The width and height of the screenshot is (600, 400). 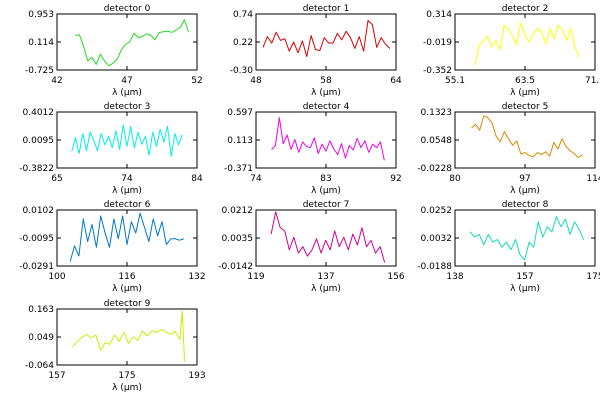 I want to click on x-tick-label: 97, so click(x=524, y=179).